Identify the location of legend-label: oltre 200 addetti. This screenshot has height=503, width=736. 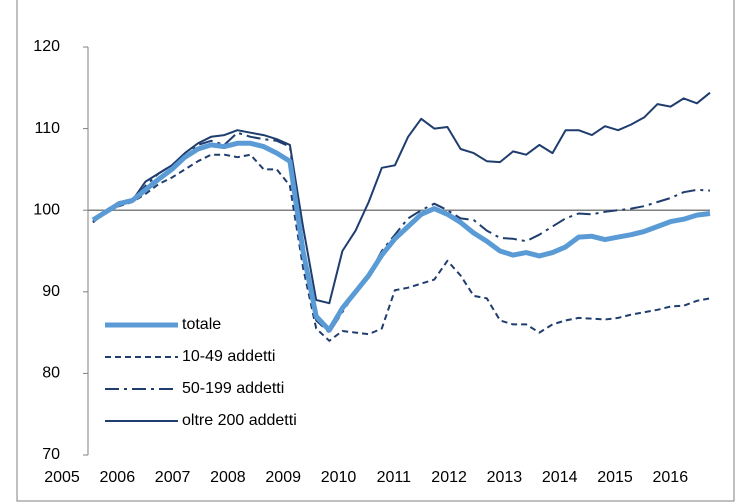
(239, 420).